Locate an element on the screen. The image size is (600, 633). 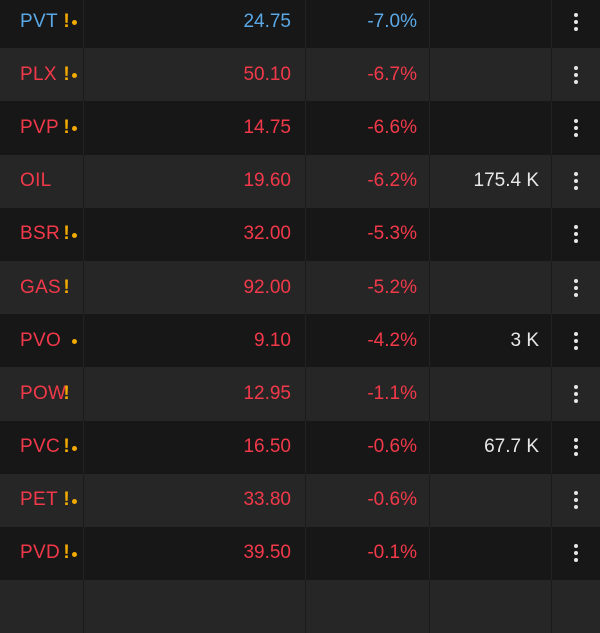
stock-symbol: GAS is located at coordinates (41, 287).